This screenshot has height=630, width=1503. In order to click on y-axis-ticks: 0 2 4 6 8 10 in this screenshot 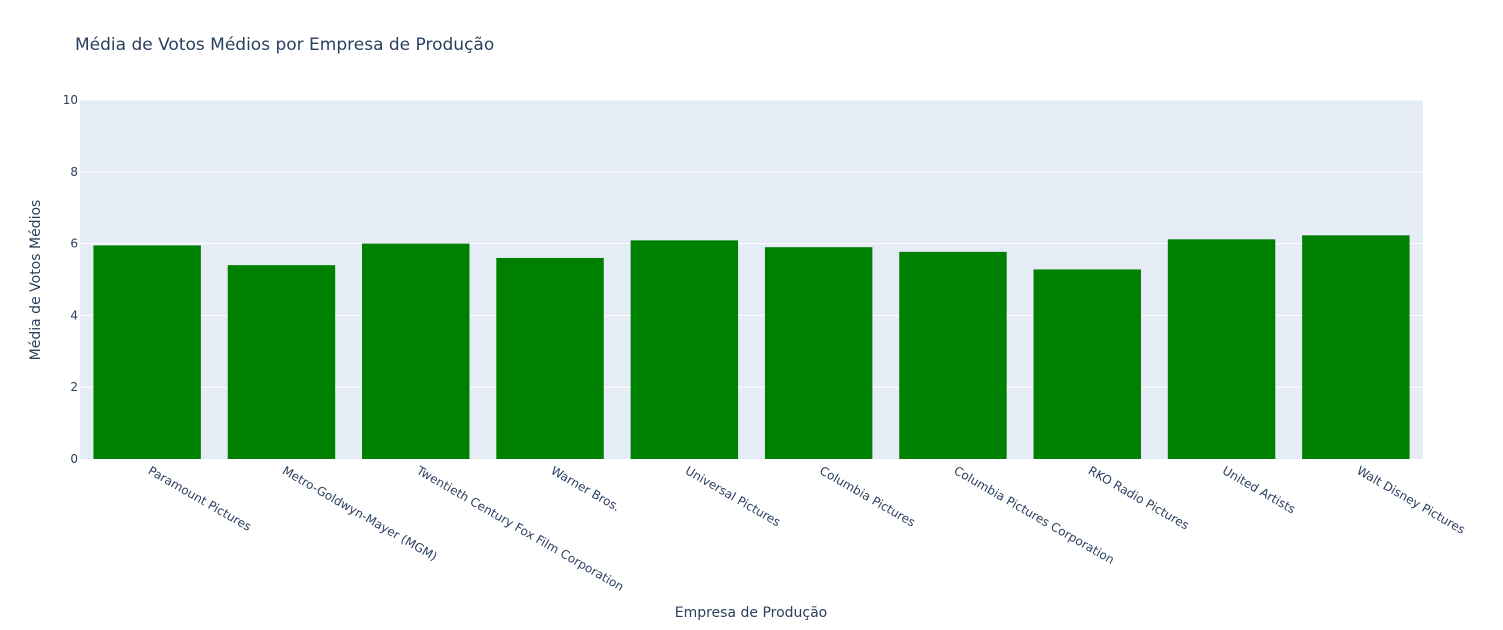, I will do `click(70, 279)`.